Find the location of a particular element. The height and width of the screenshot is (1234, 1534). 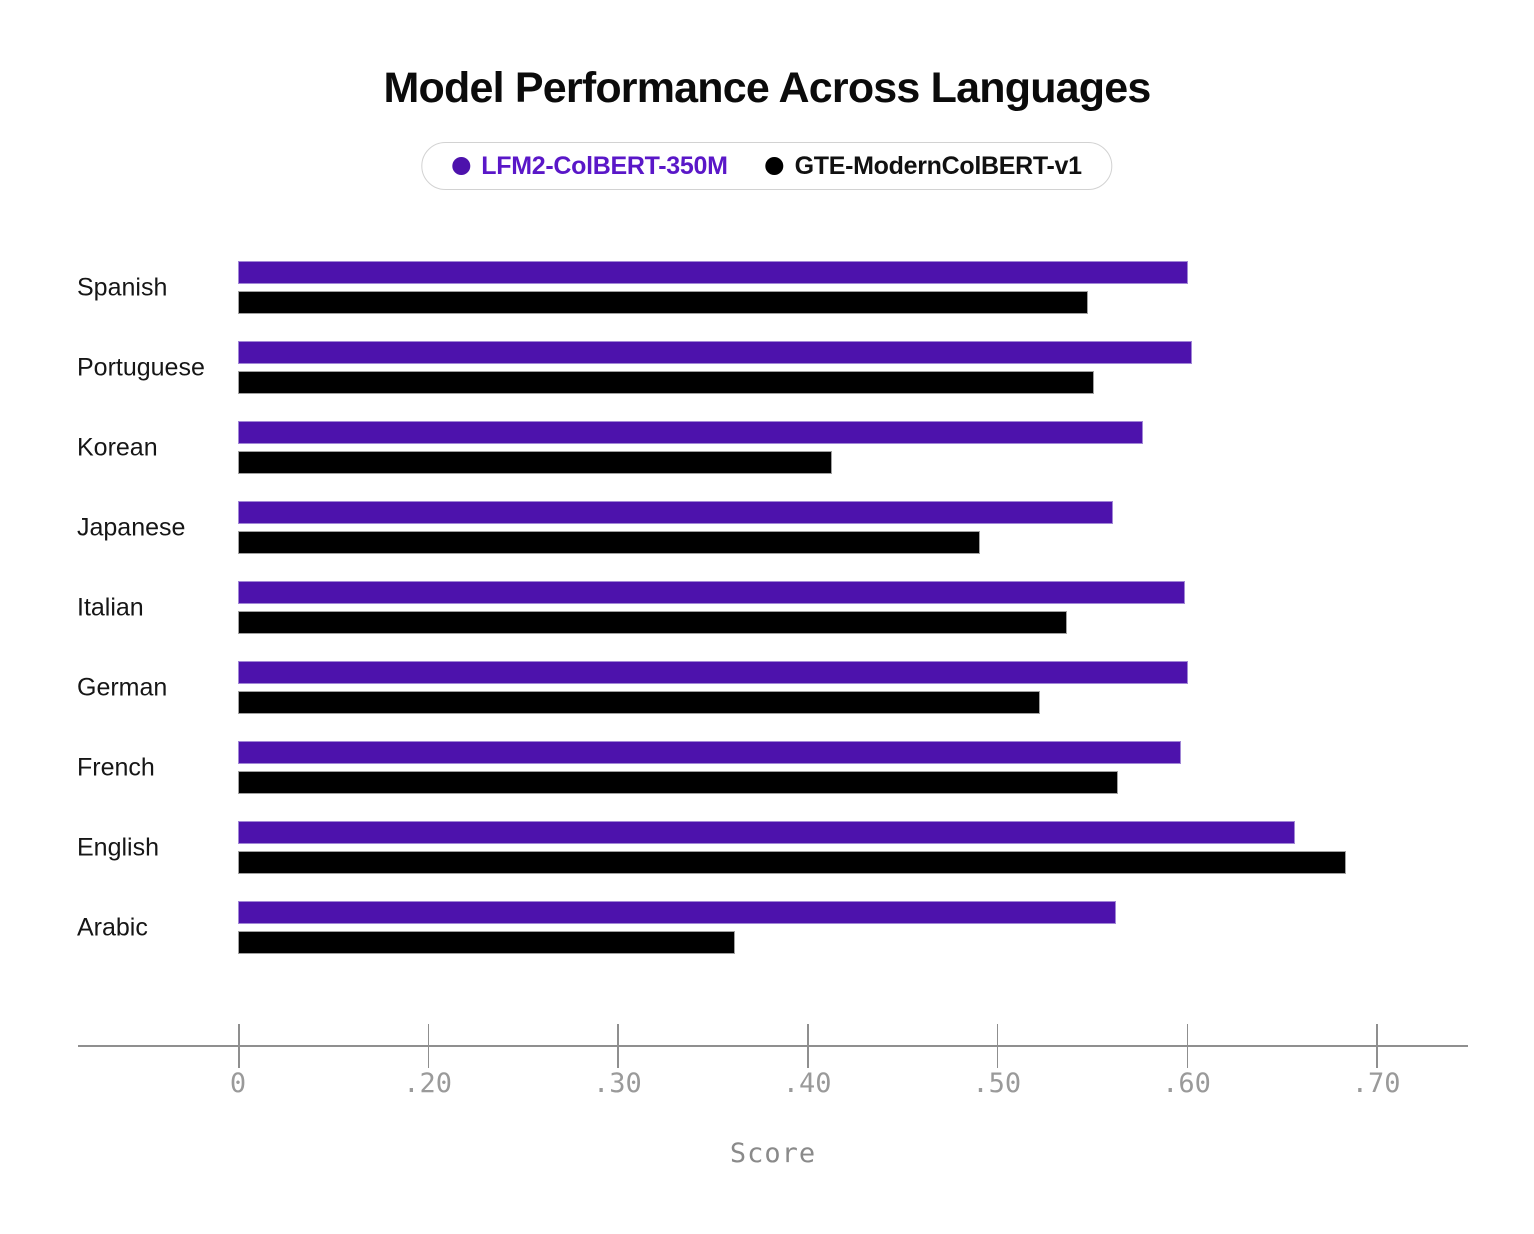

bar-row-italian: Italian is located at coordinates (767, 607).